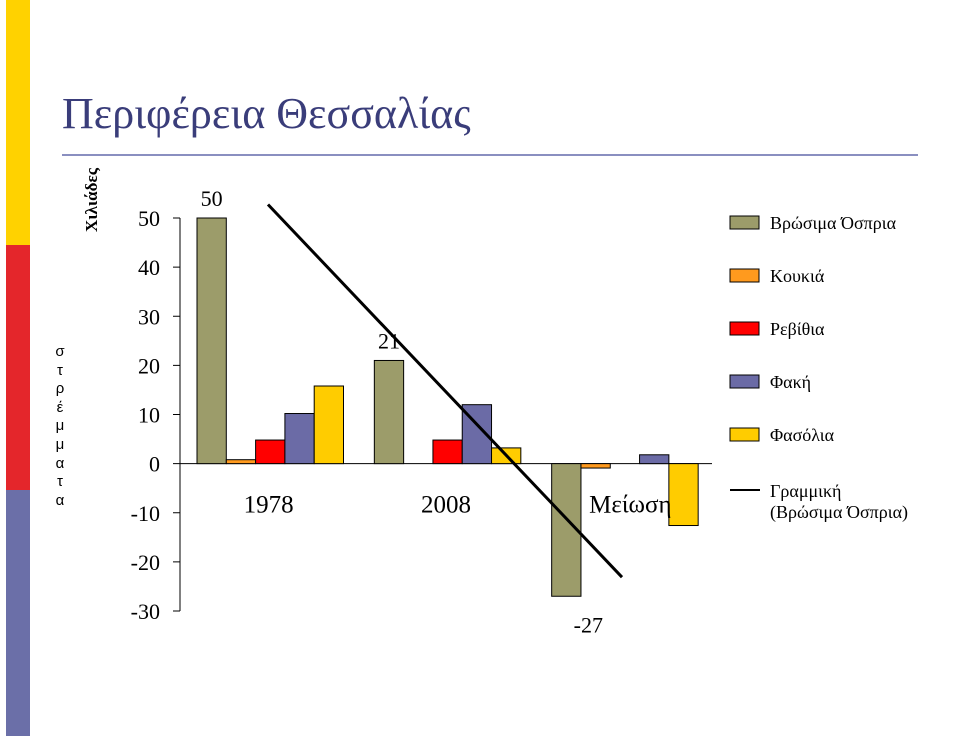 The height and width of the screenshot is (736, 960). I want to click on accent-bar-yellow, so click(18, 122).